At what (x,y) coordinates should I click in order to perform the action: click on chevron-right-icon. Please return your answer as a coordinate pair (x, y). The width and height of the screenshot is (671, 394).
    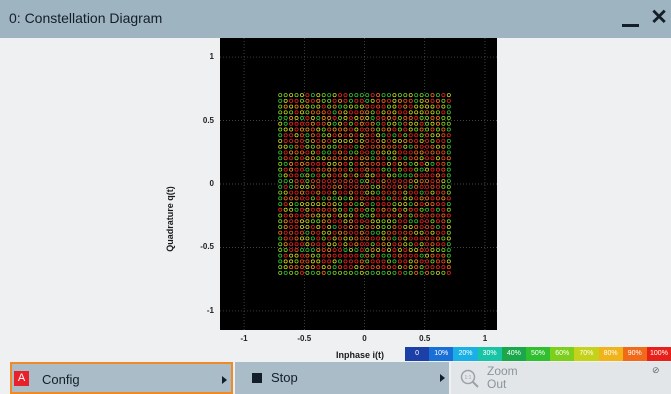
    Looking at the image, I should click on (442, 378).